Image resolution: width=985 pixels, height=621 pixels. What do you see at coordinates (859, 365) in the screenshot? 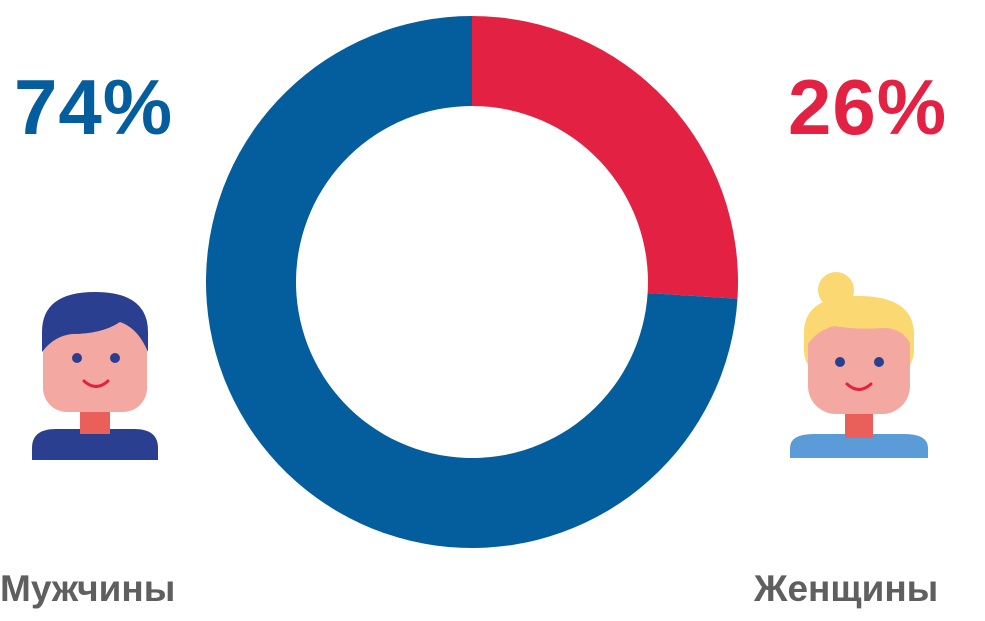
I see `woman-avatar-icon` at bounding box center [859, 365].